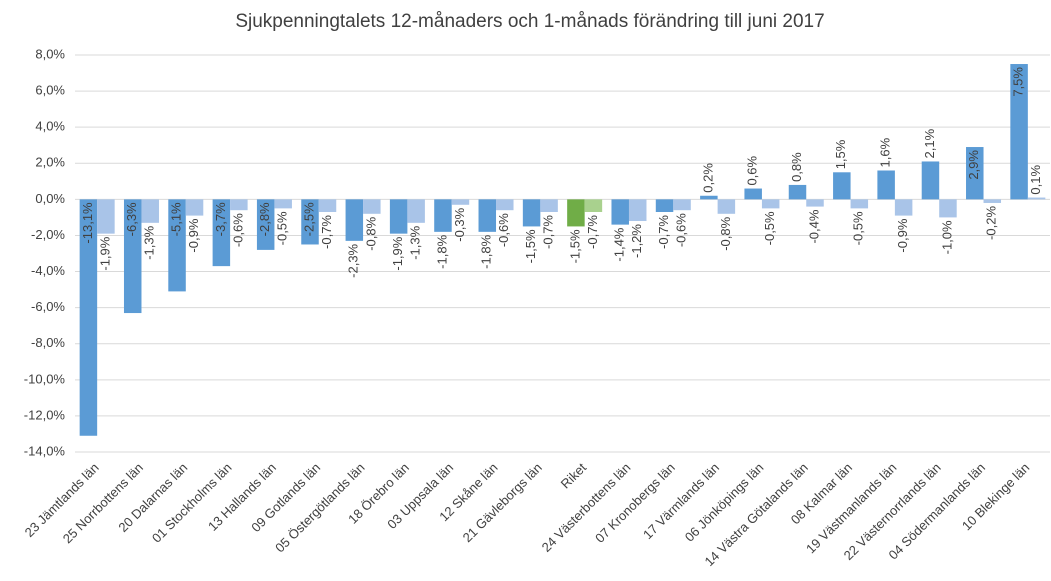  Describe the element at coordinates (353, 260) in the screenshot. I see `value-label: -2,3%` at that location.